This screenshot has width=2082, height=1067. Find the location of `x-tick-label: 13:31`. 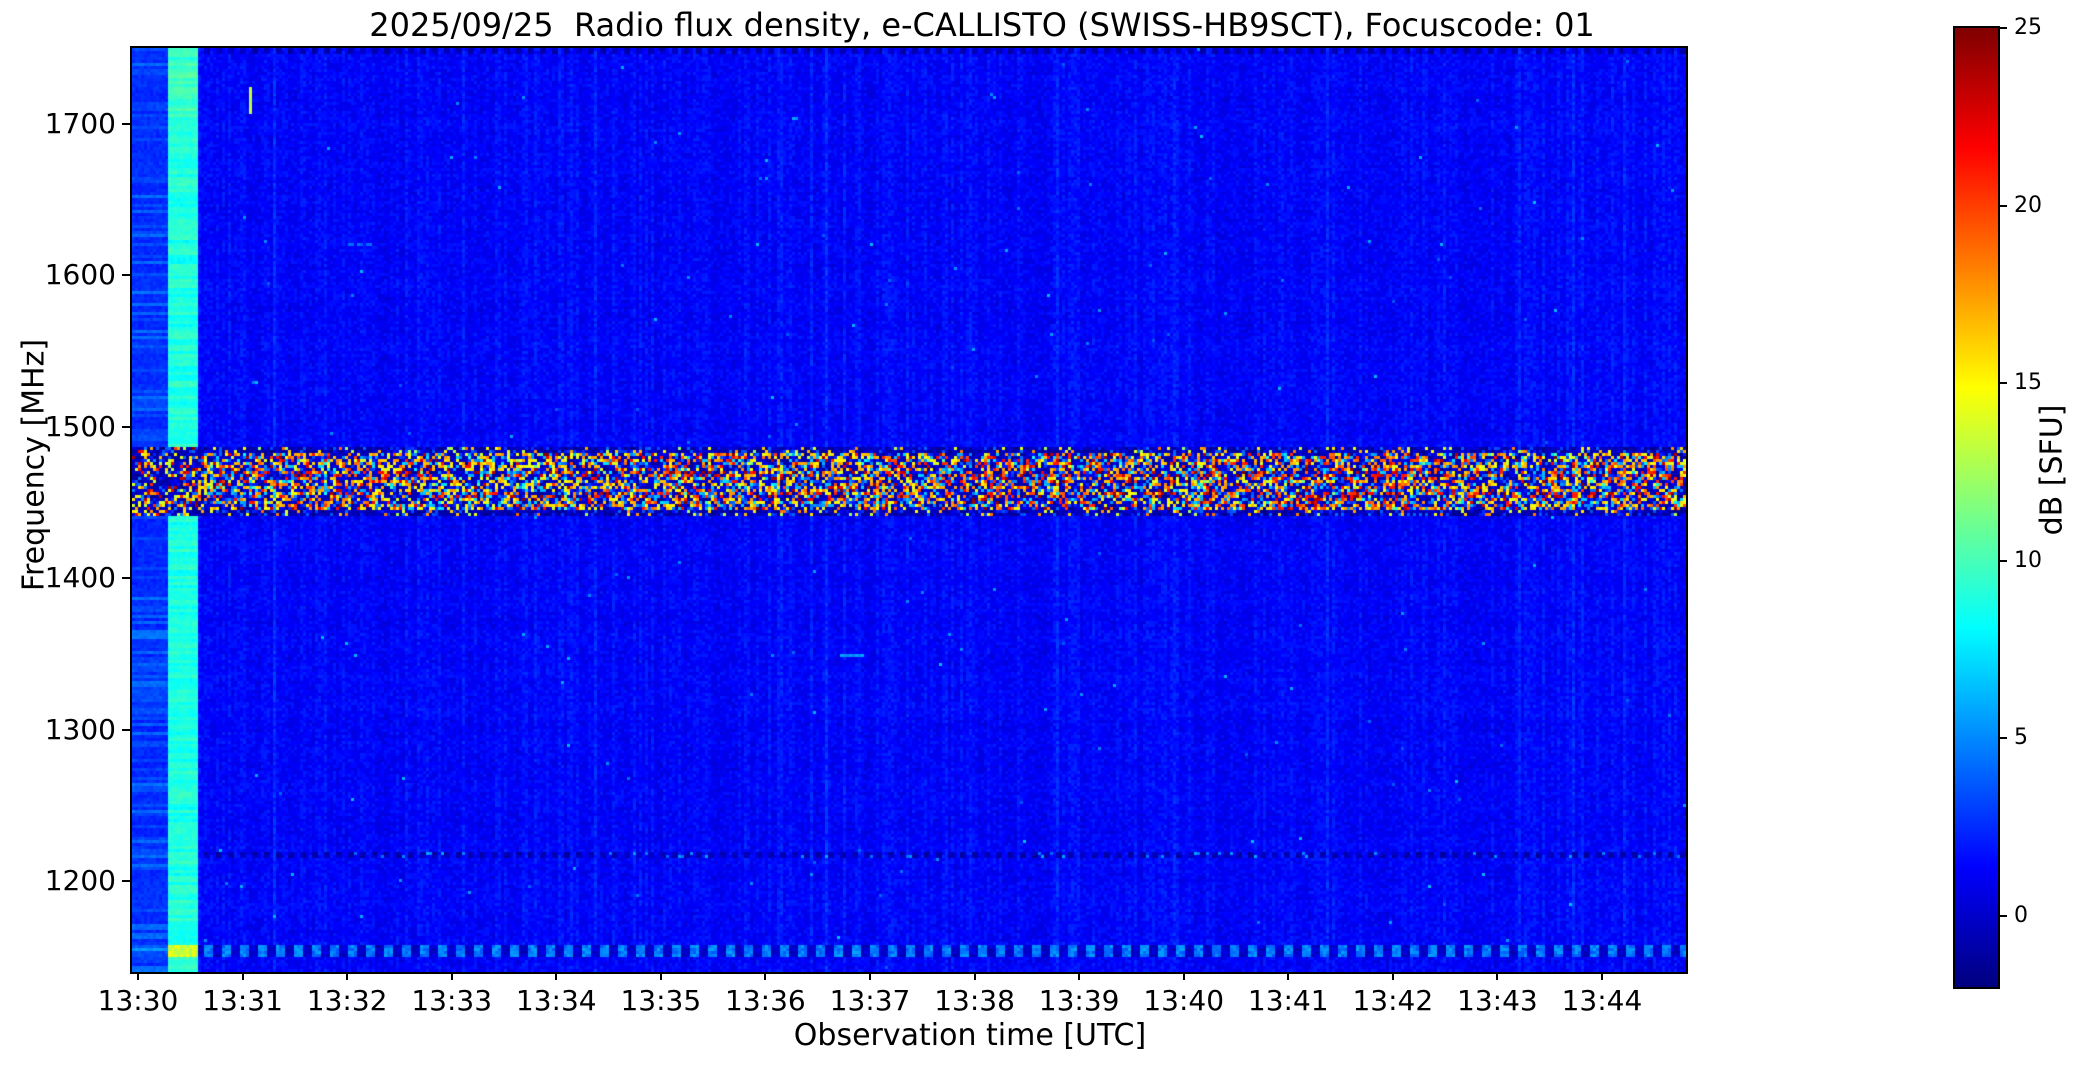

x-tick-label: 13:31 is located at coordinates (242, 1000).